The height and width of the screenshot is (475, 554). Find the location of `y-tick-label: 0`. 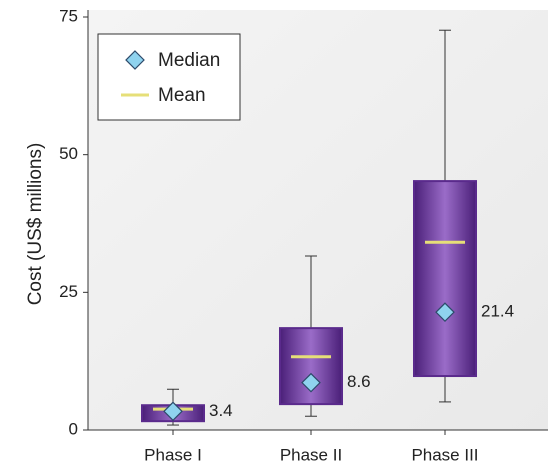

y-tick-label: 0 is located at coordinates (73, 428).